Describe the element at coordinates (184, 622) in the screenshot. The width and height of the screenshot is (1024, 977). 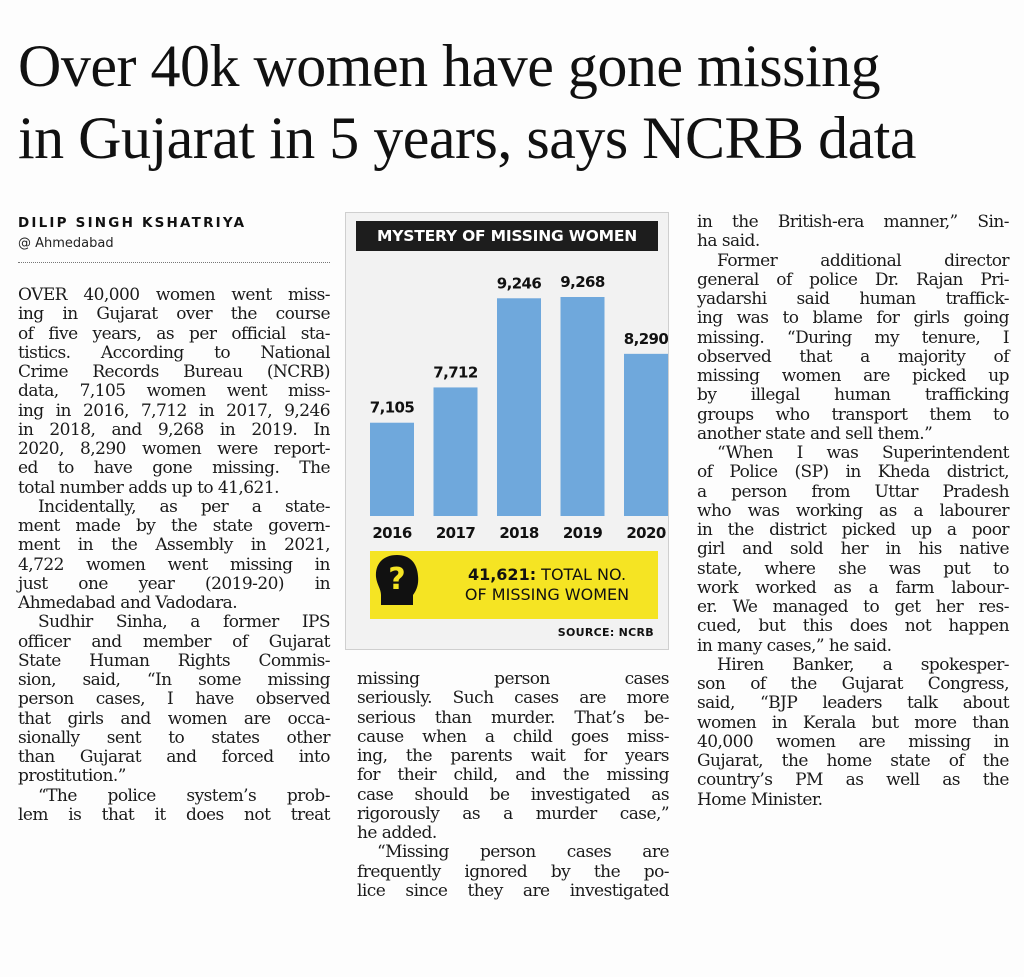
I see `text-line: Sudhir Sinha, a former IPS` at that location.